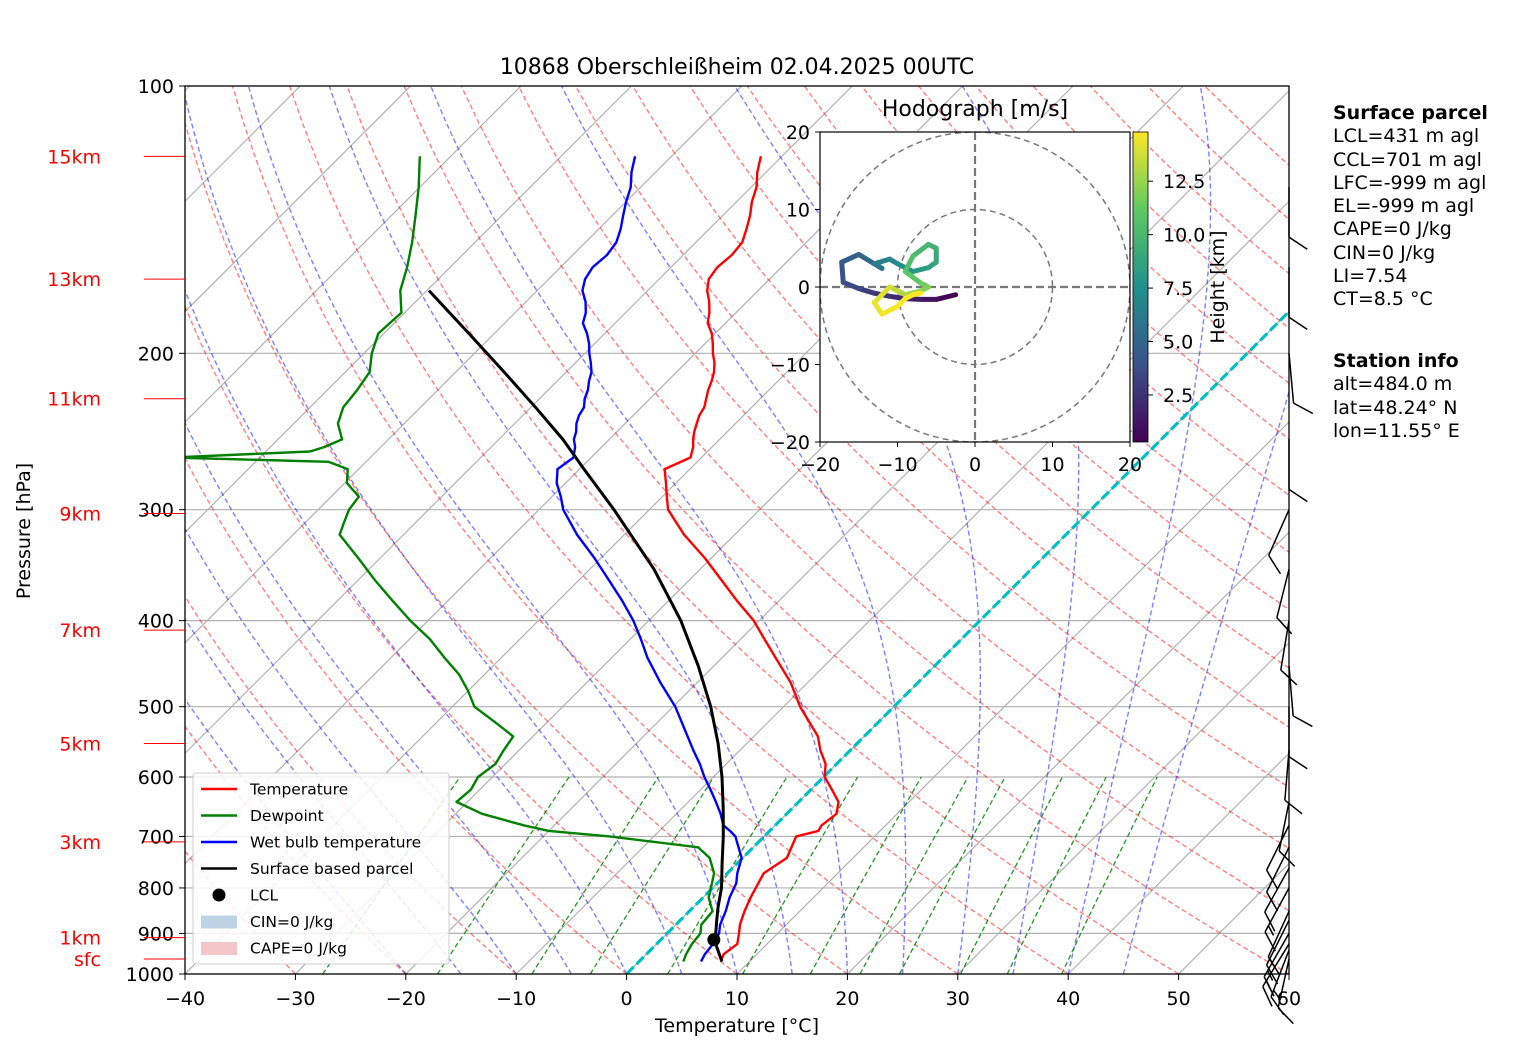 The height and width of the screenshot is (1060, 1517). Describe the element at coordinates (150, 975) in the screenshot. I see `y-tick-label: 1000` at that location.